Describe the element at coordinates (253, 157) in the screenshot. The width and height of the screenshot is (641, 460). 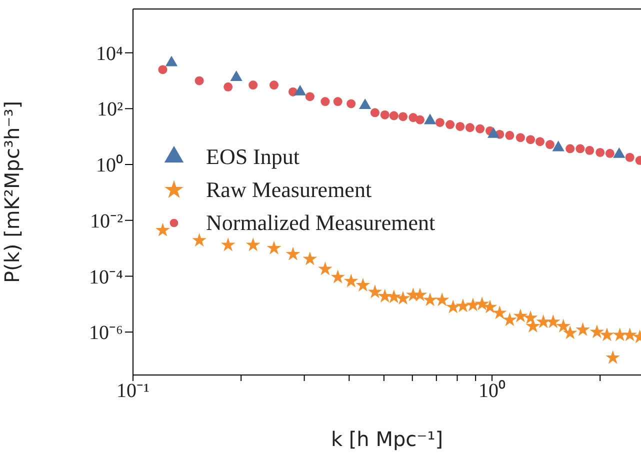
I see `legend-label: EOS Input` at that location.